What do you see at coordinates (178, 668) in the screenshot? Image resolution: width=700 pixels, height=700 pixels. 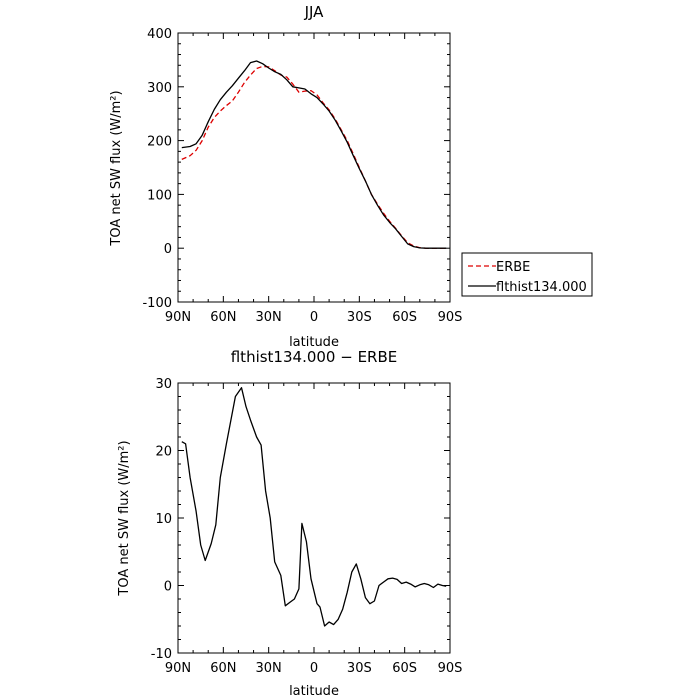 I see `bottom-x-tick-label: 90N` at bounding box center [178, 668].